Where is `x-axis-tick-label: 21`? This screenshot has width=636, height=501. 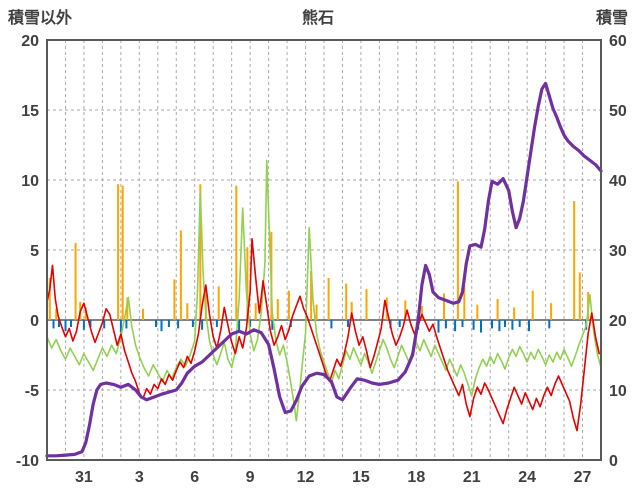
x-axis-tick-label: 21 is located at coordinates (472, 477).